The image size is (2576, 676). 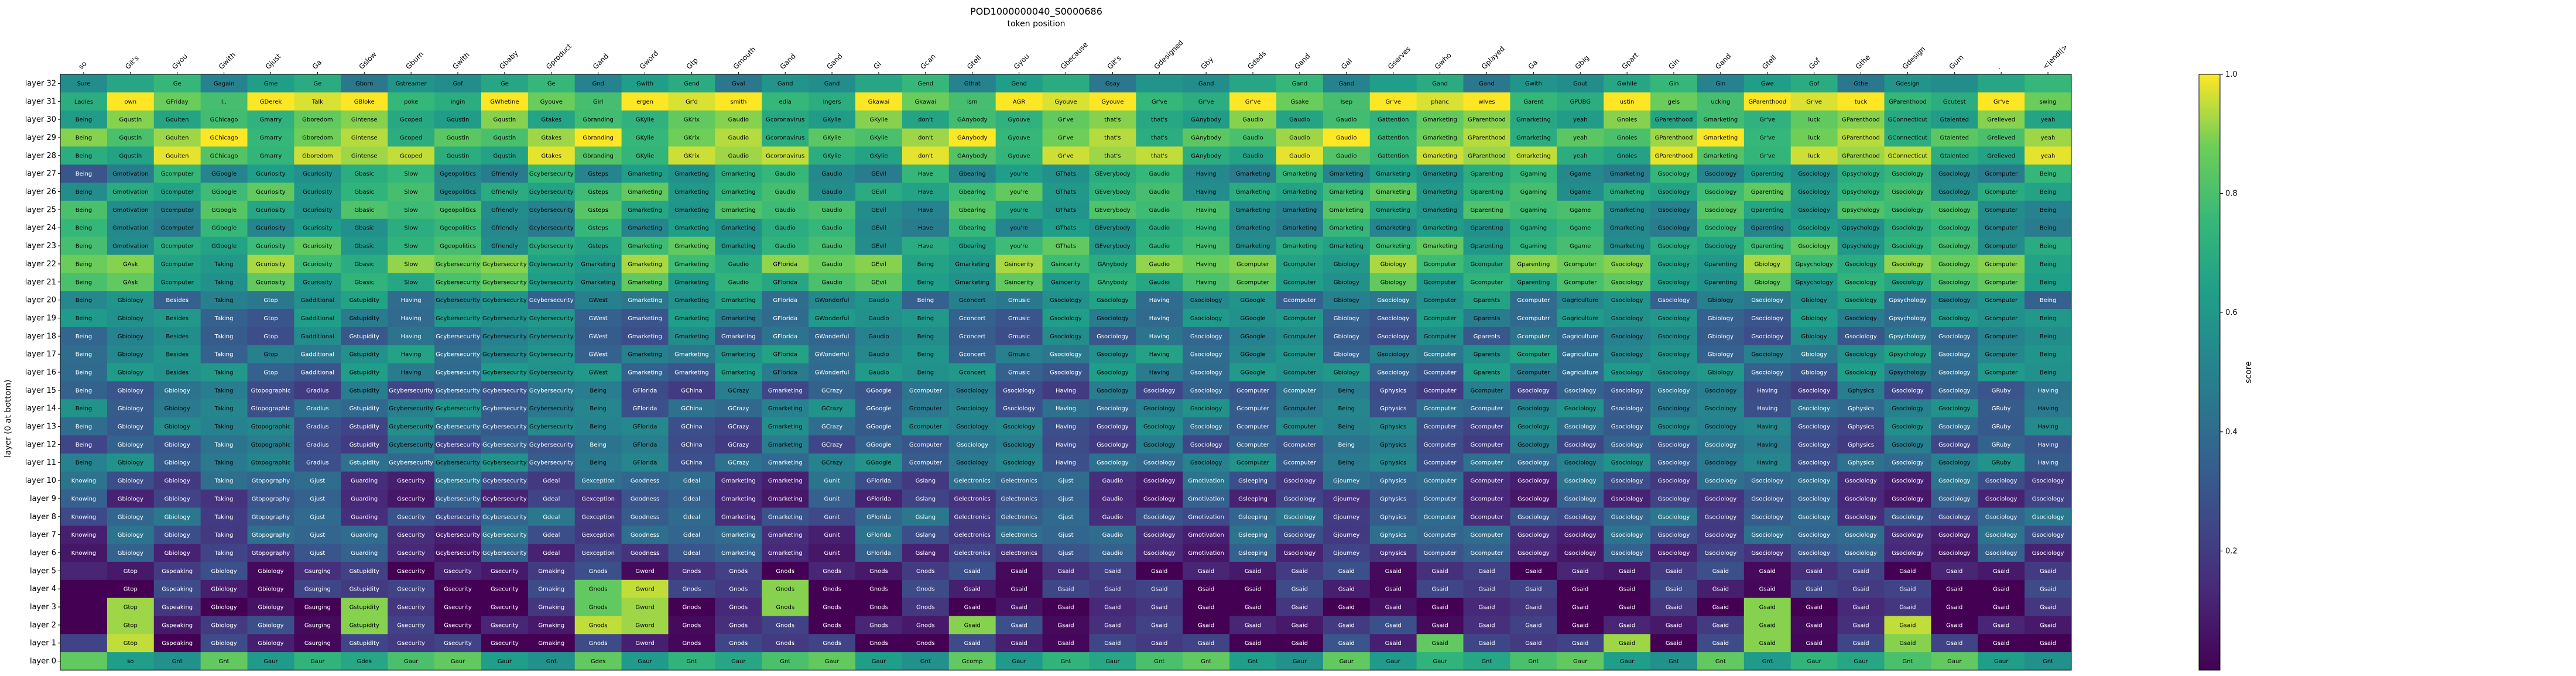 I want to click on x-tick-label: Gyou, so click(x=1021, y=61).